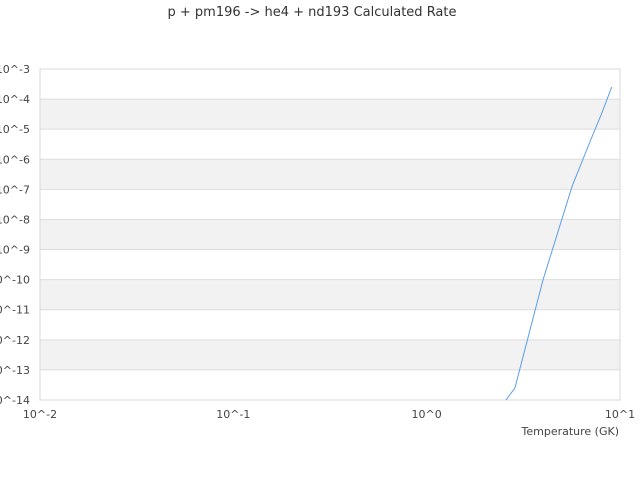  What do you see at coordinates (15, 219) in the screenshot?
I see `y-tick-label: 10^-8` at bounding box center [15, 219].